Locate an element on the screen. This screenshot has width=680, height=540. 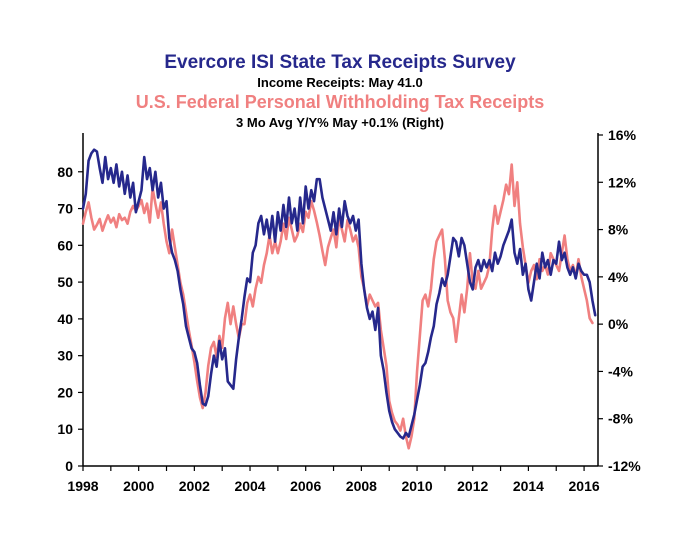
right-y-tick-label: 8% is located at coordinates (618, 230).